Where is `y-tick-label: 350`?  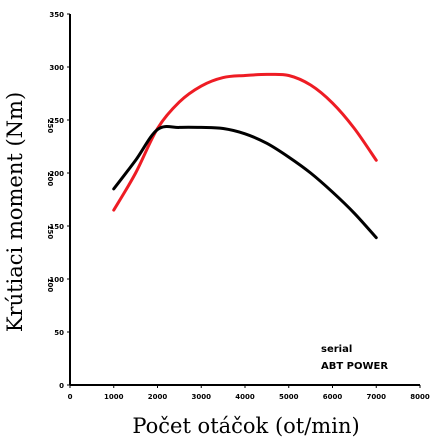 y-tick-label: 350 is located at coordinates (56, 15).